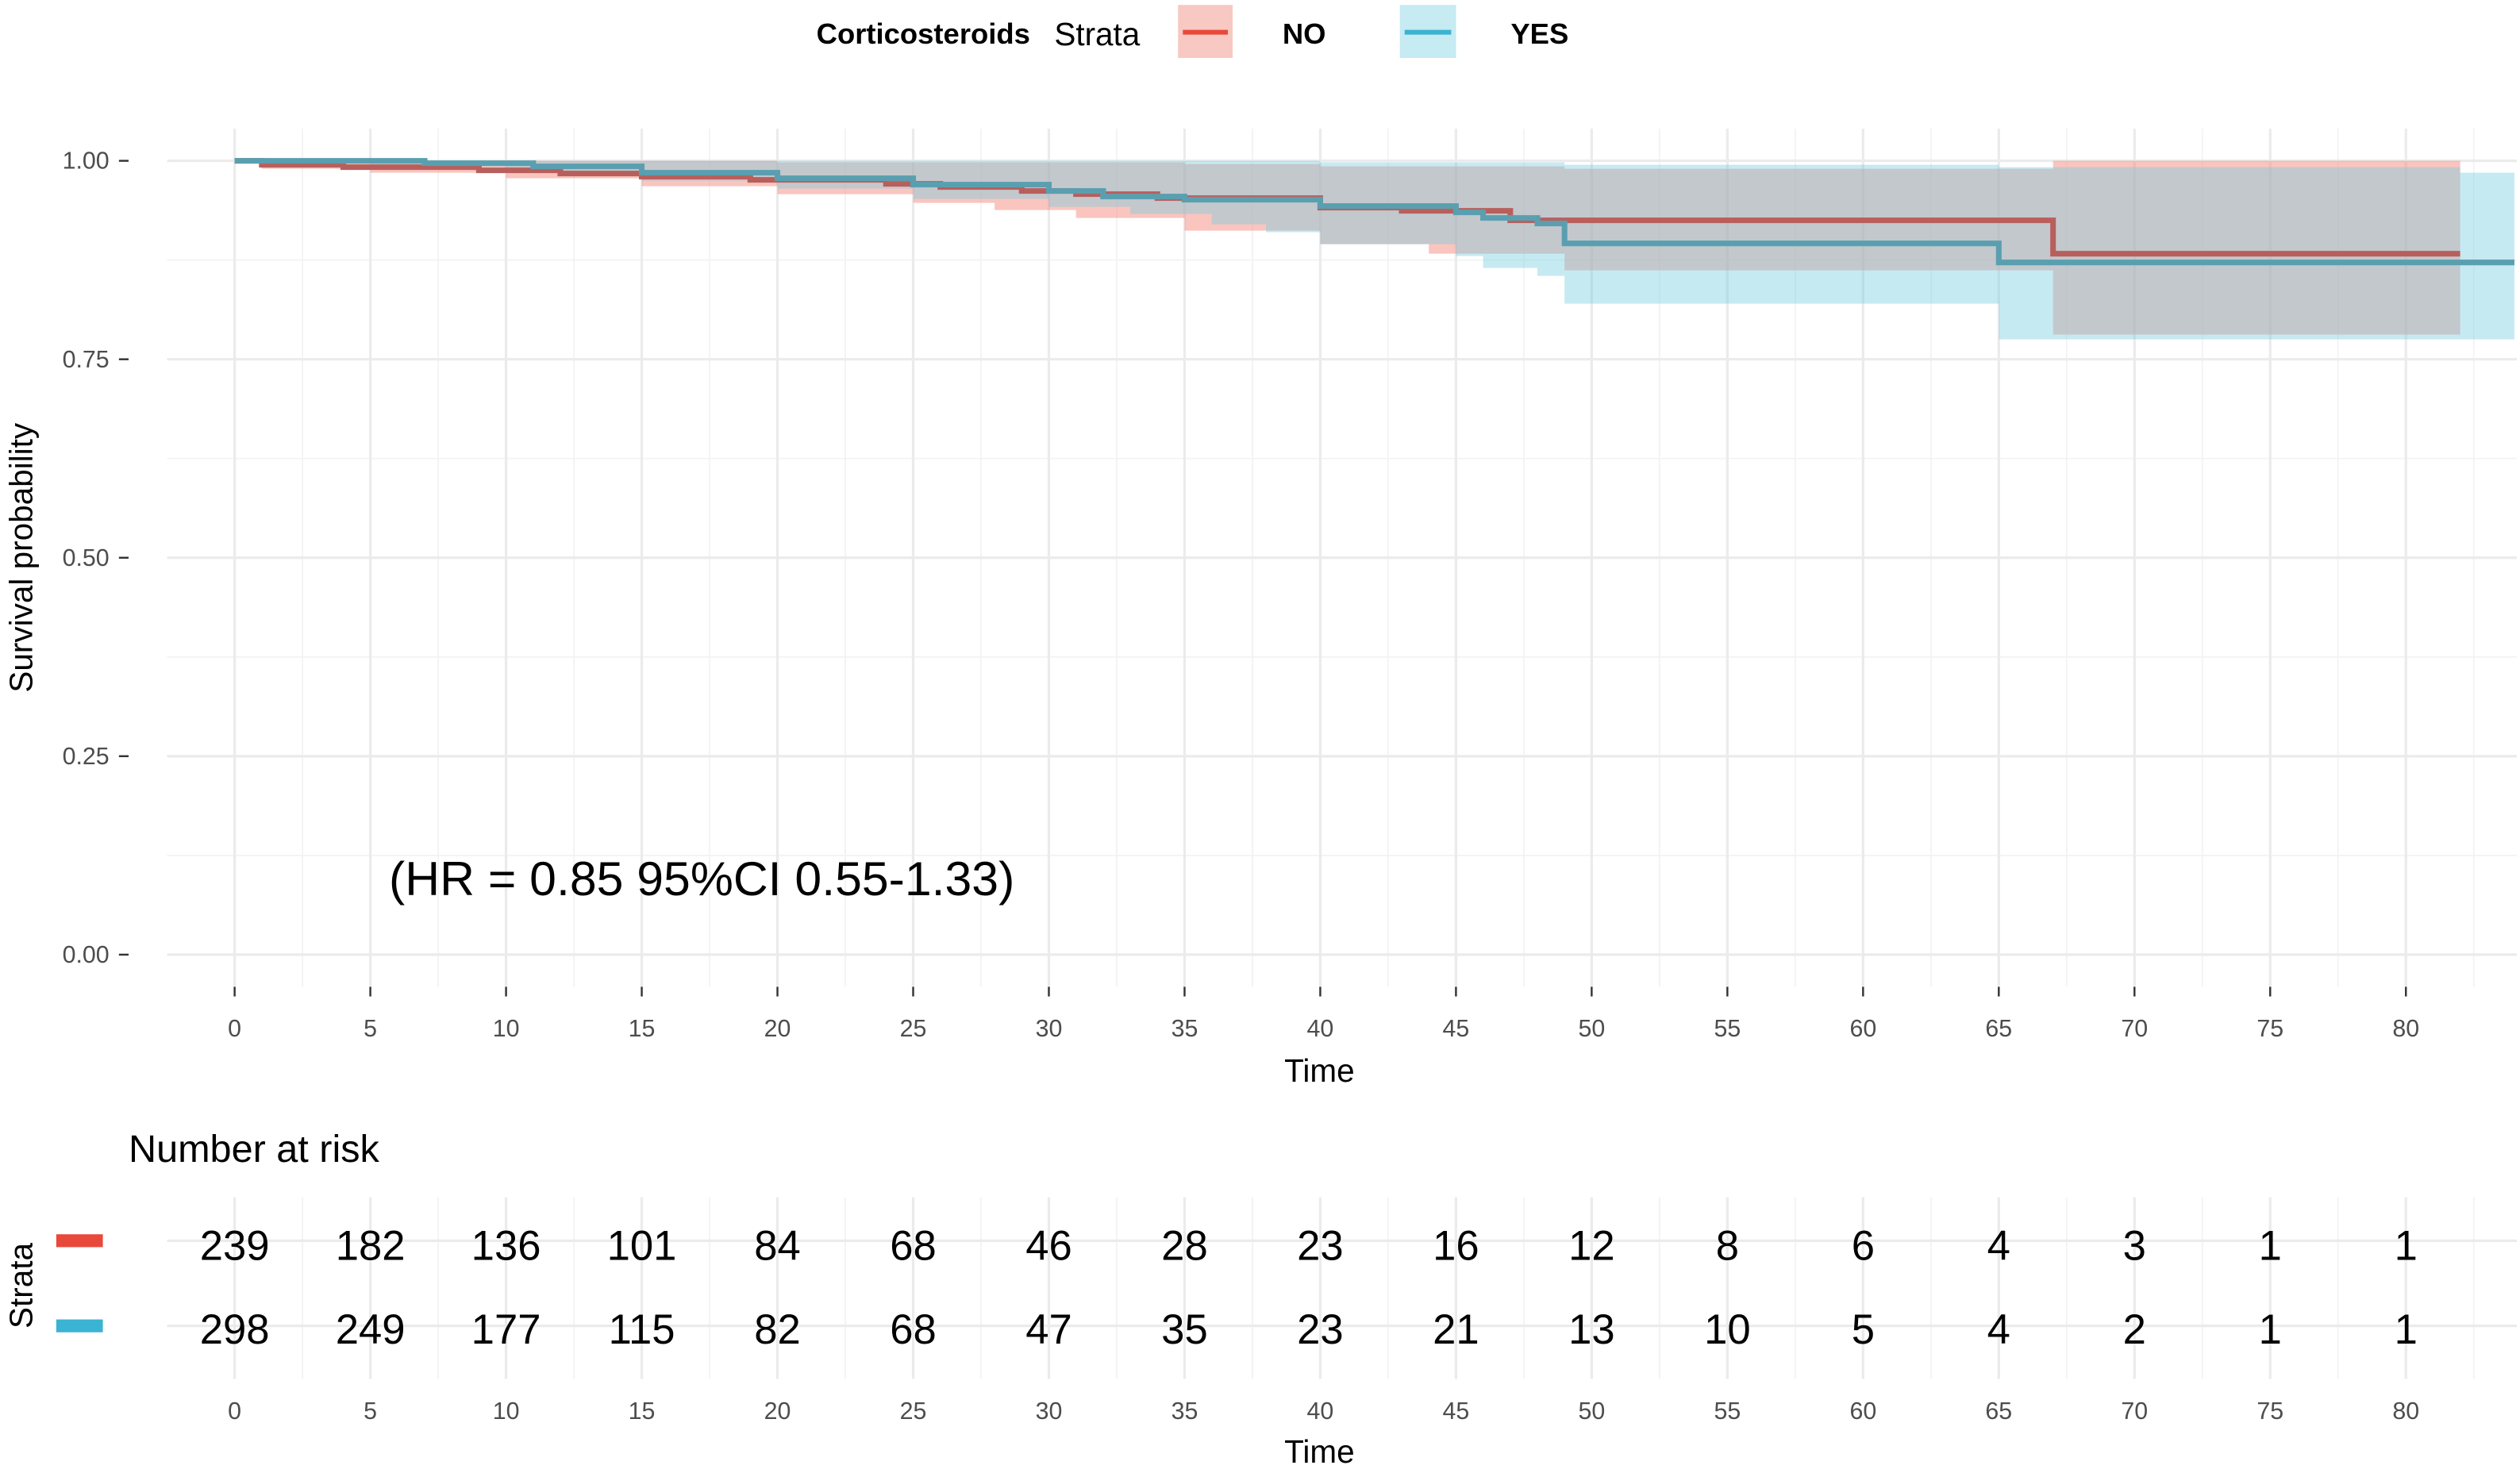 Image resolution: width=2520 pixels, height=1469 pixels. Describe the element at coordinates (642, 1246) in the screenshot. I see `risk-count-no: 101` at that location.